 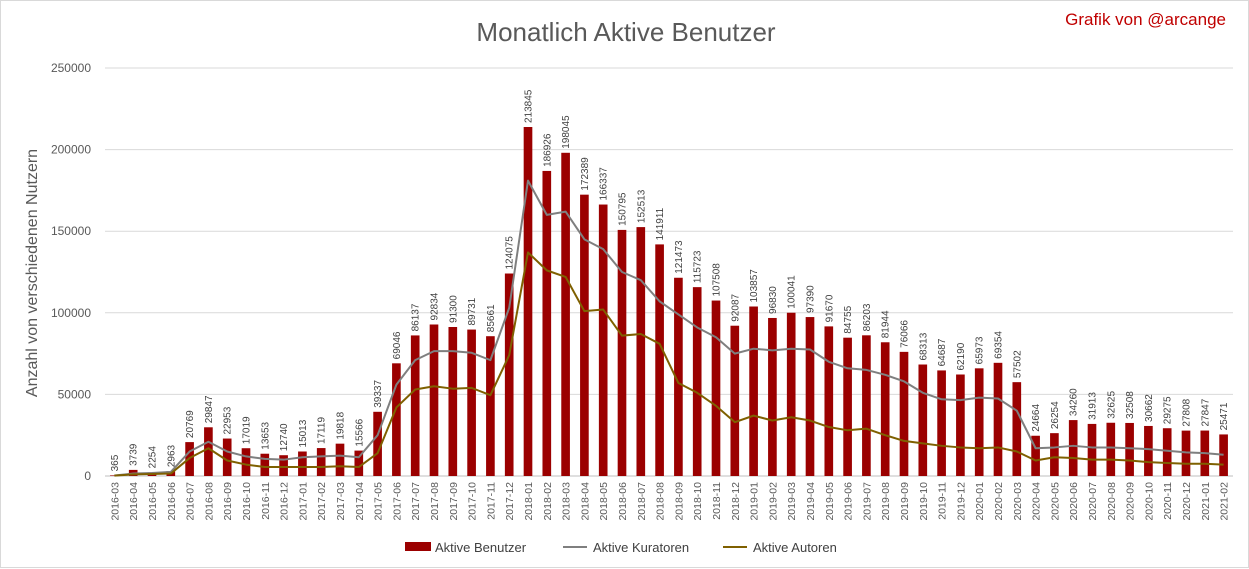 I want to click on x-tick-label: 2018-05, so click(x=604, y=501).